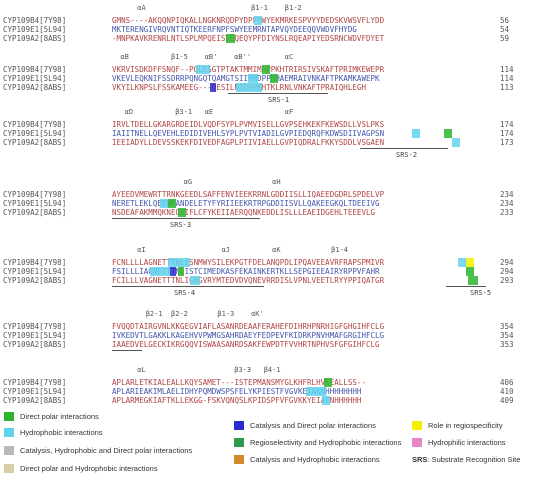  What do you see at coordinates (507, 400) in the screenshot?
I see `residue-number: 409` at bounding box center [507, 400].